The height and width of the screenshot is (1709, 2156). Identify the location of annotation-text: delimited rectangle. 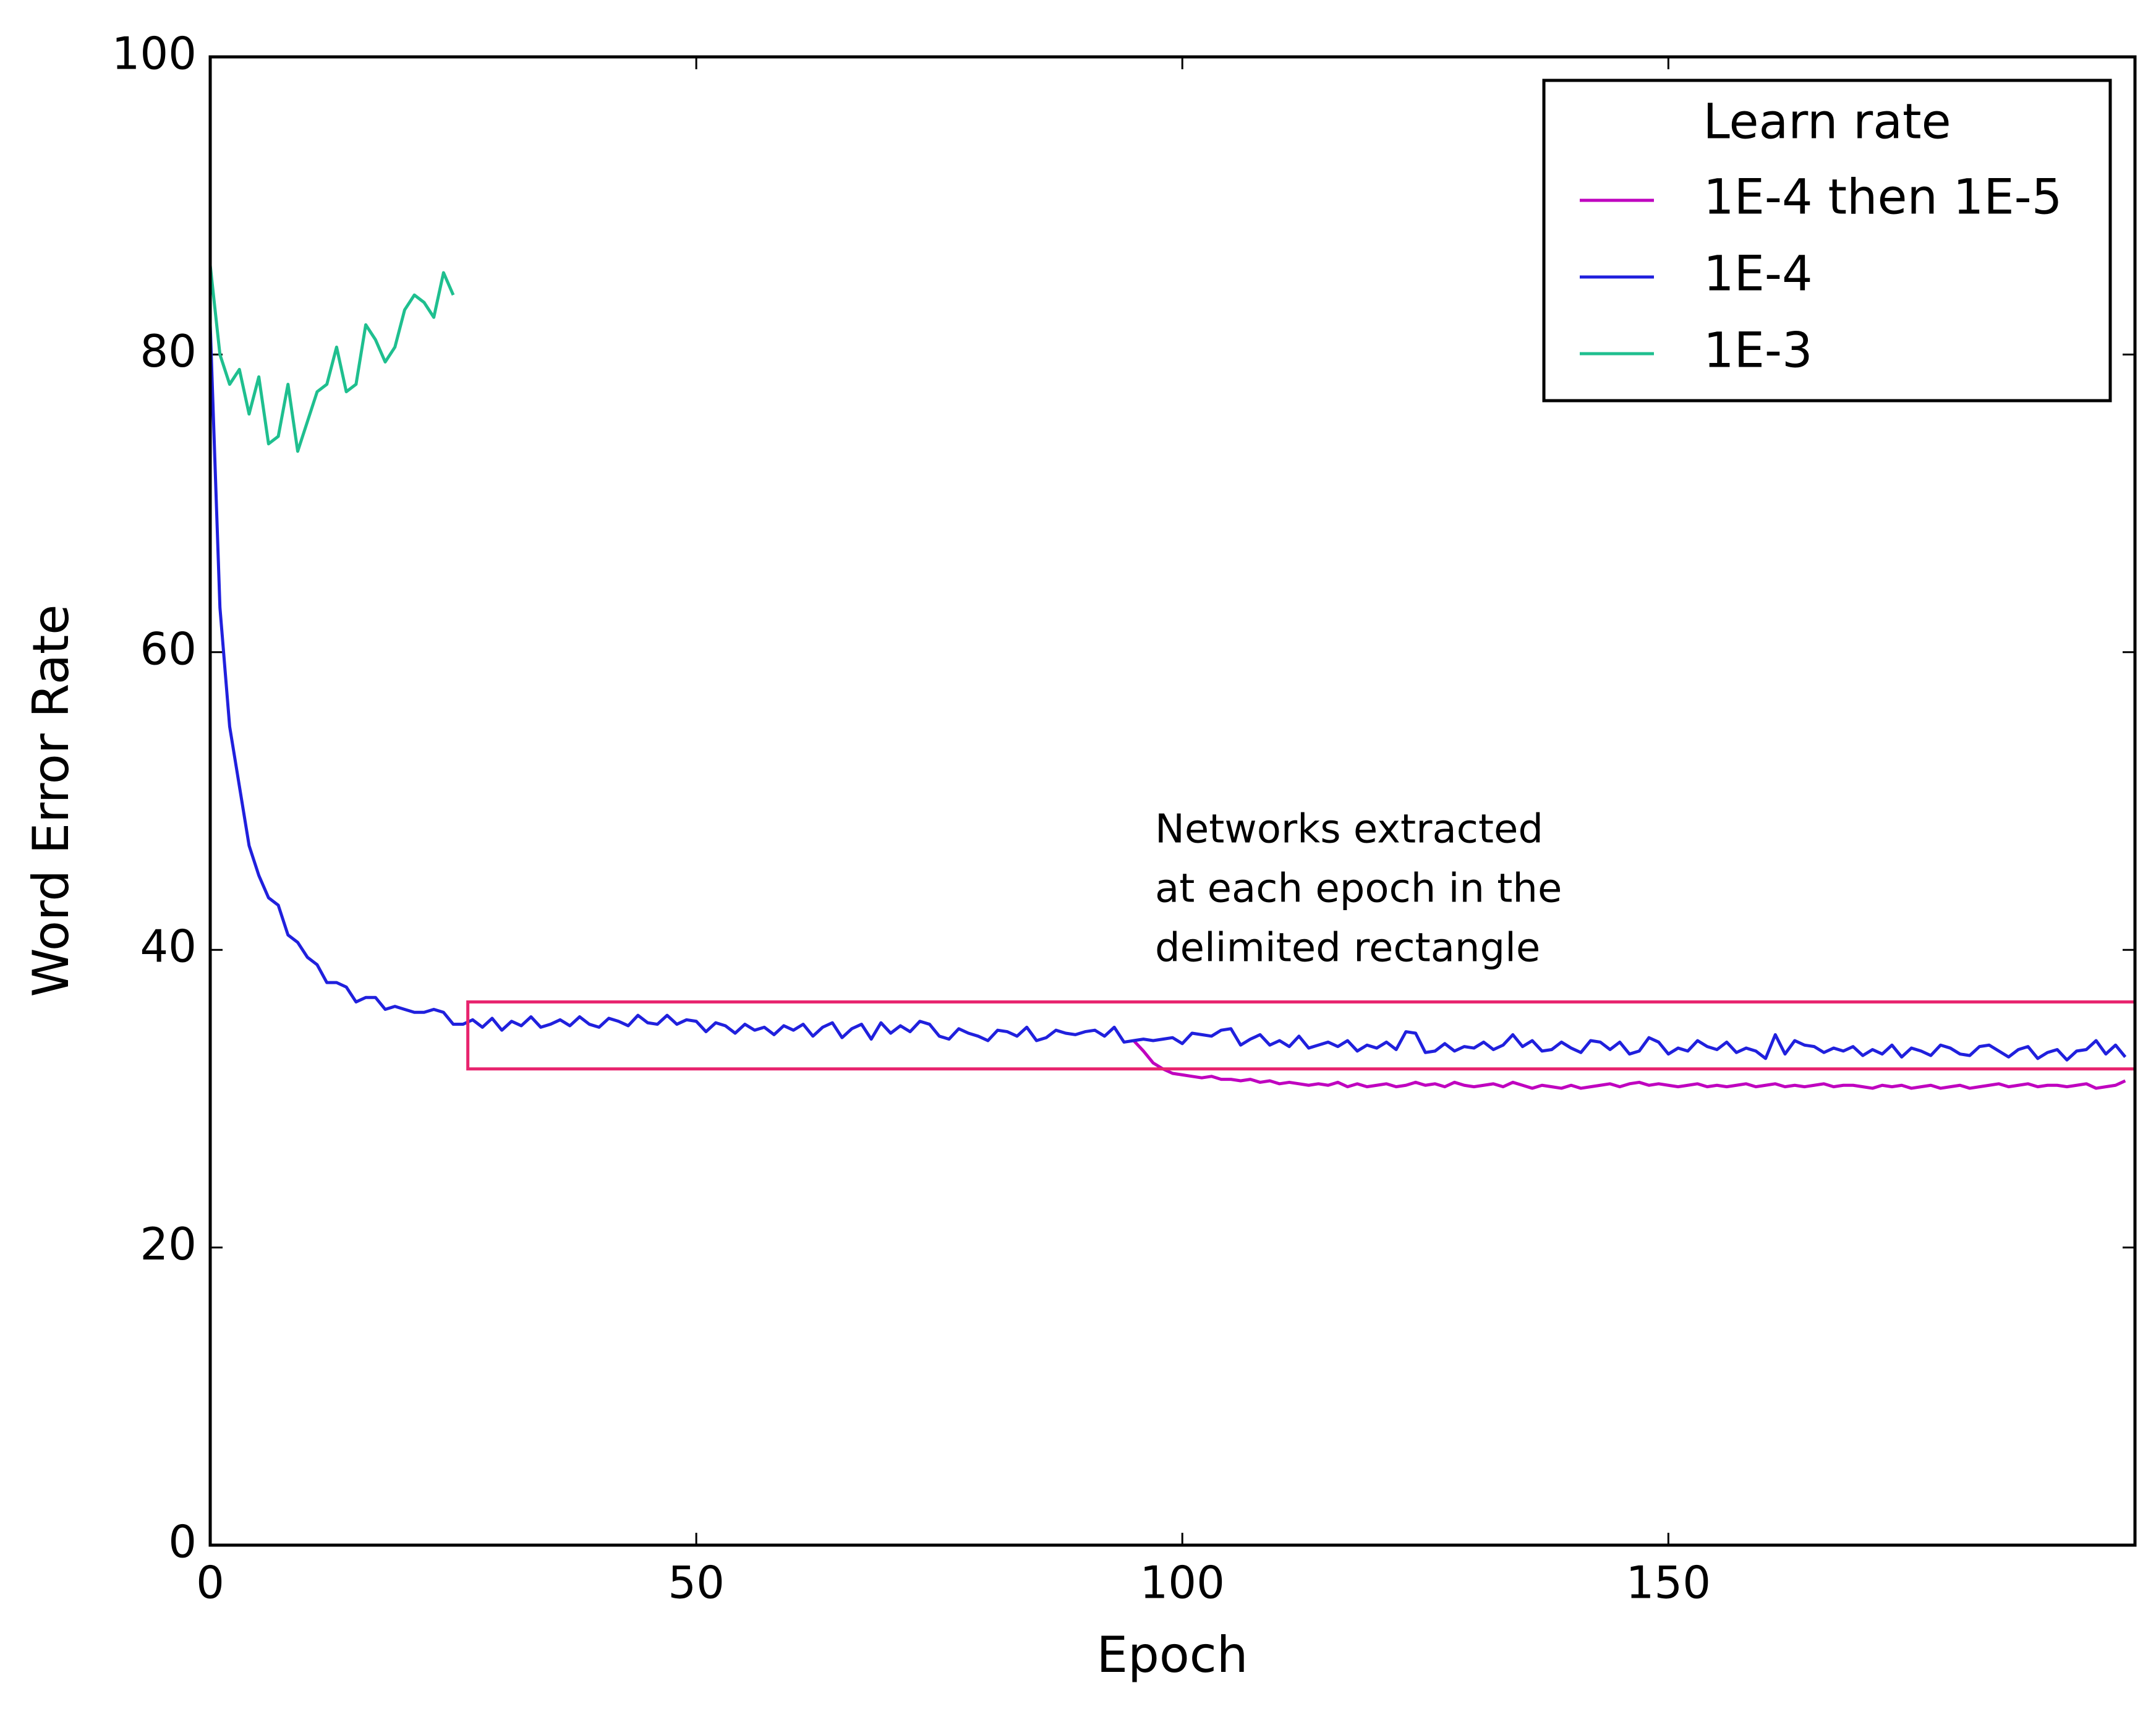
(1347, 948).